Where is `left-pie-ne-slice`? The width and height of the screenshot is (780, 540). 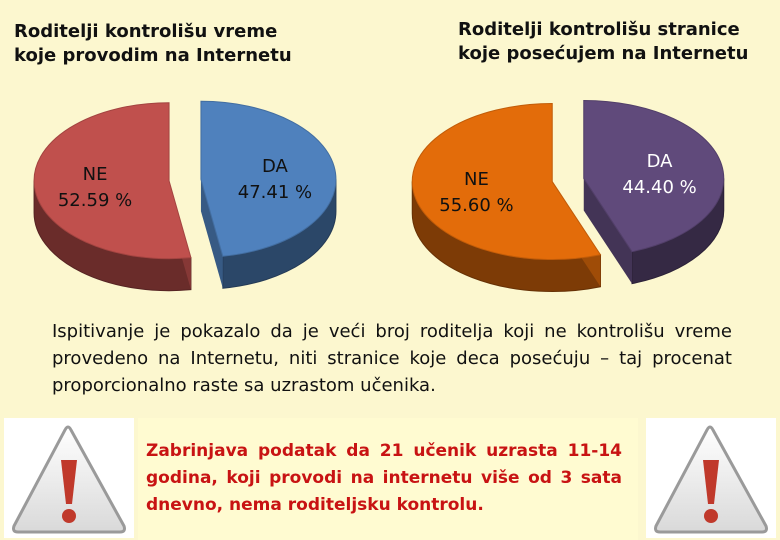
left-pie-ne-slice is located at coordinates (112, 181).